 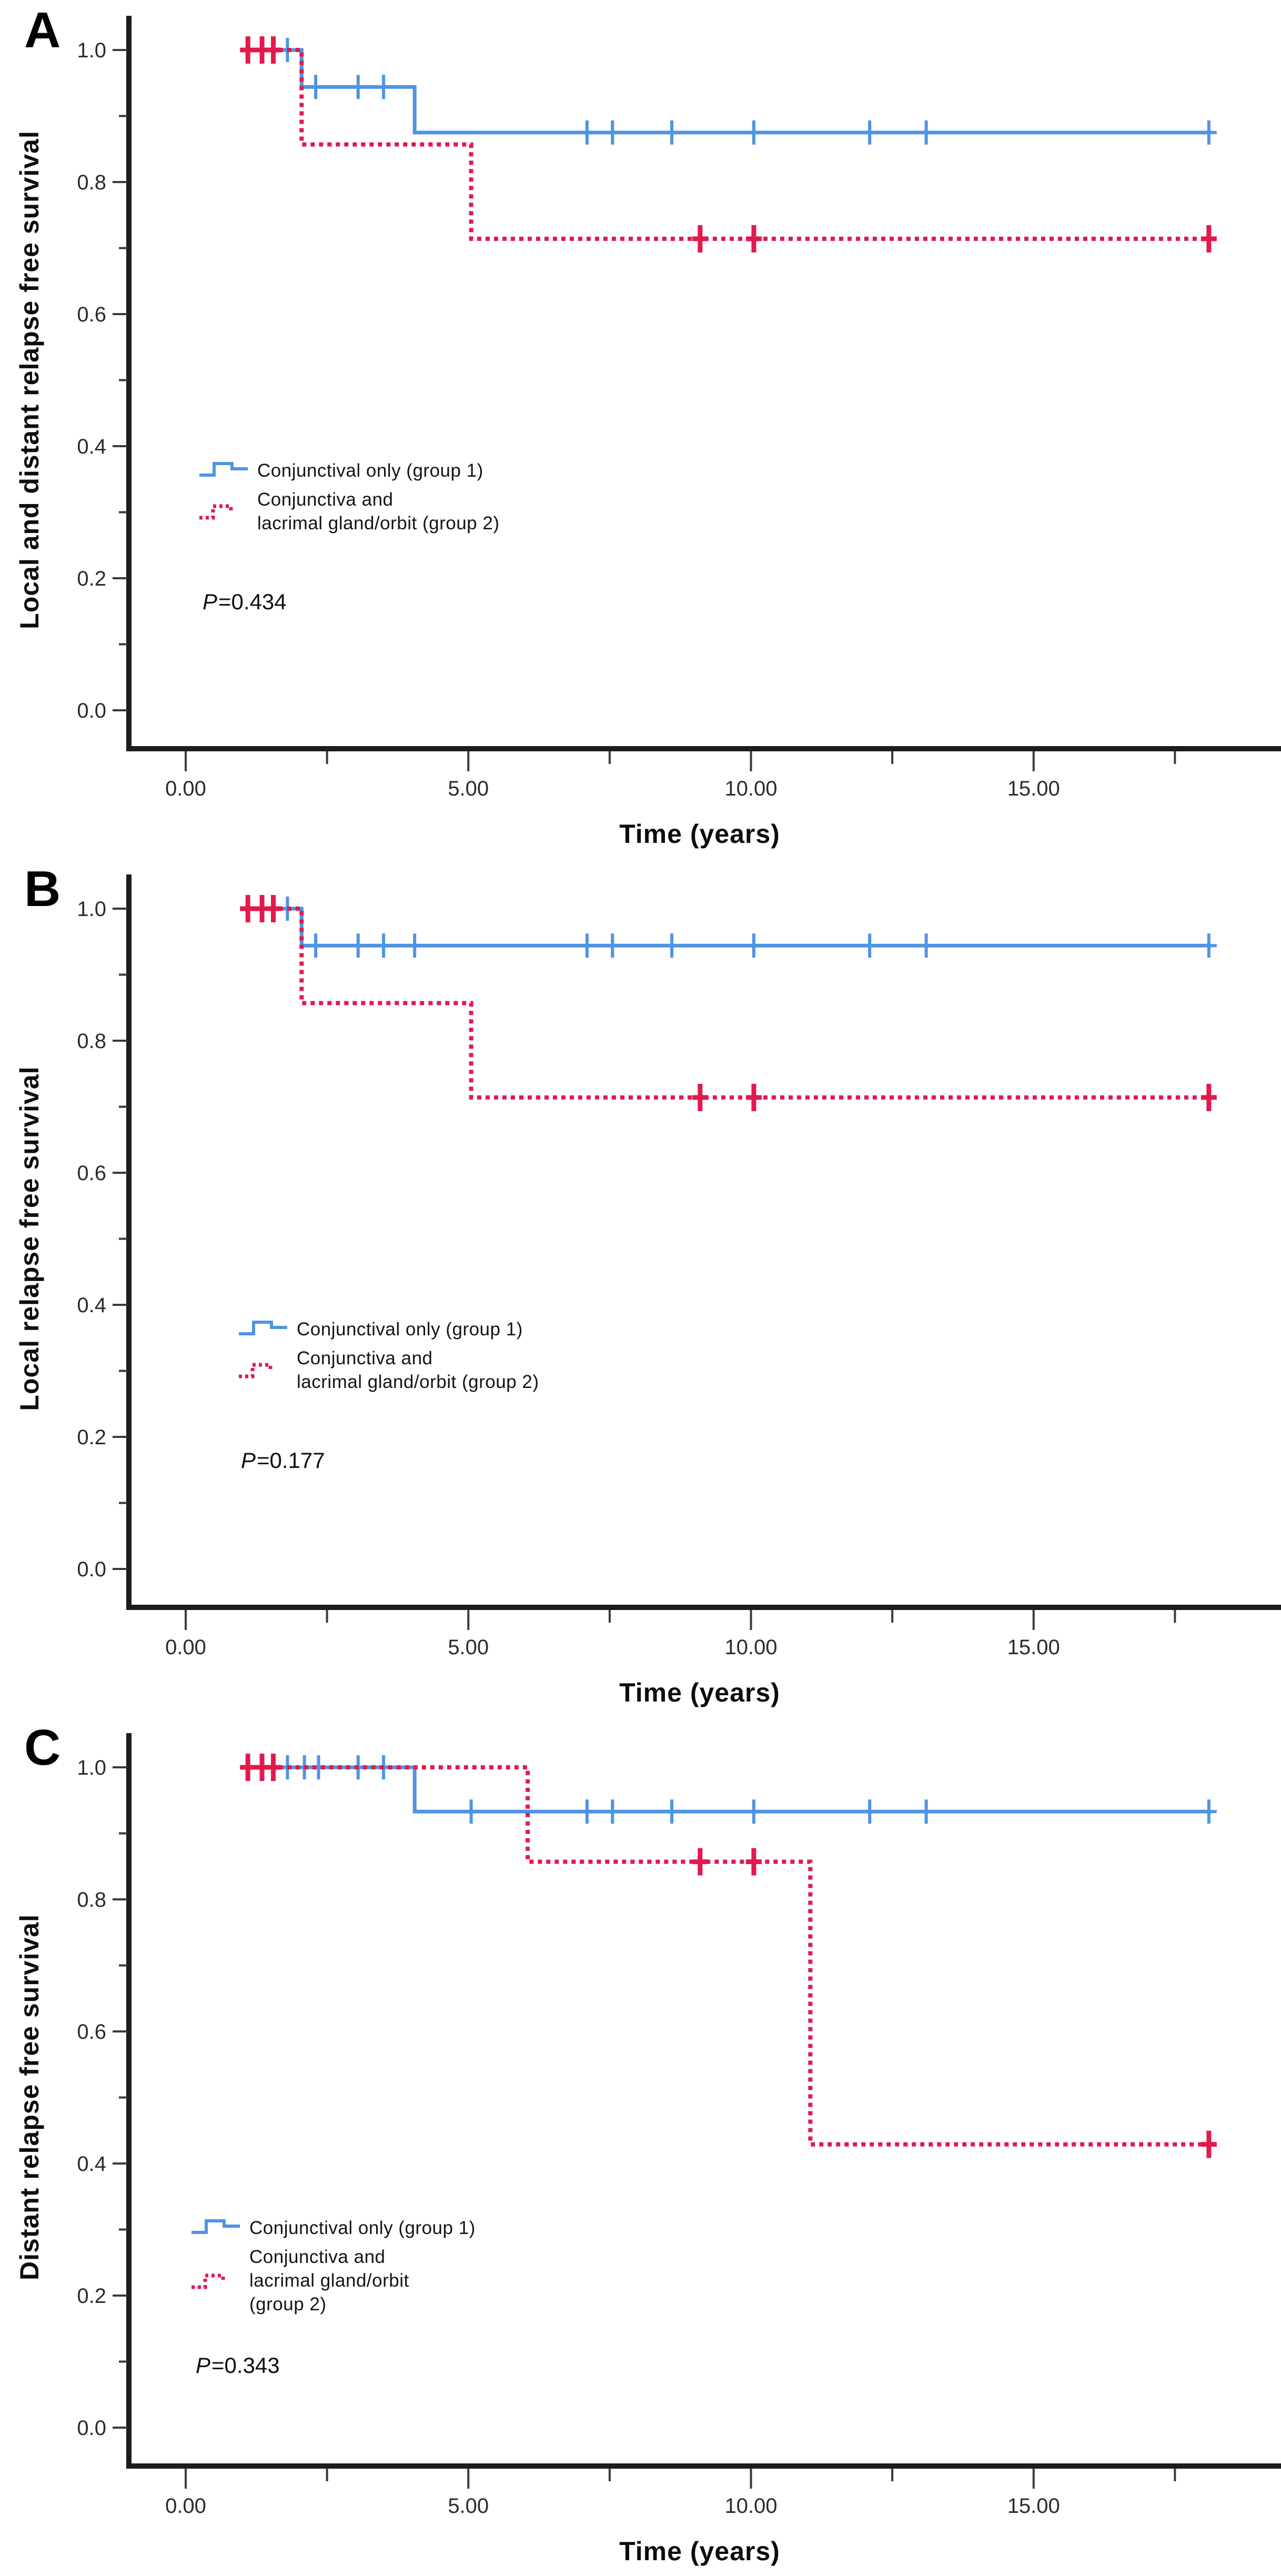 I want to click on p-value-number: =0.434, so click(x=252, y=602).